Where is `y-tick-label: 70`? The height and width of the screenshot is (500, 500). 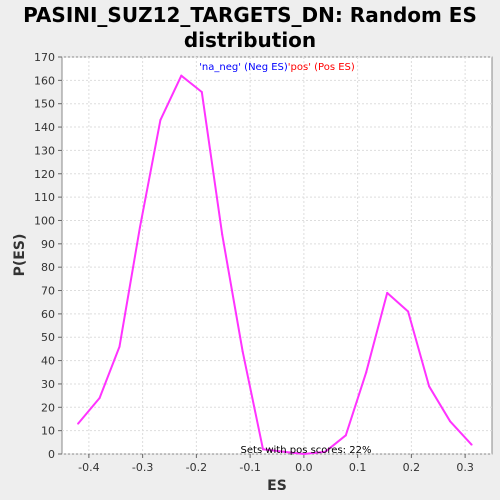 y-tick-label: 70 is located at coordinates (48, 291).